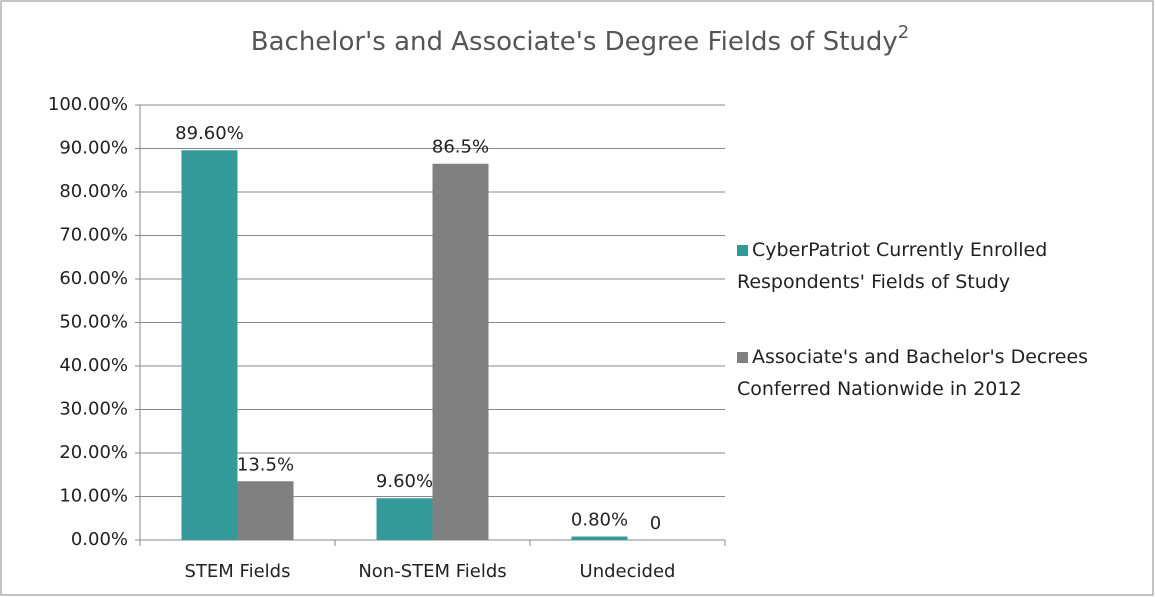 The height and width of the screenshot is (597, 1155). I want to click on y-tick-label: 10.00%, so click(93, 496).